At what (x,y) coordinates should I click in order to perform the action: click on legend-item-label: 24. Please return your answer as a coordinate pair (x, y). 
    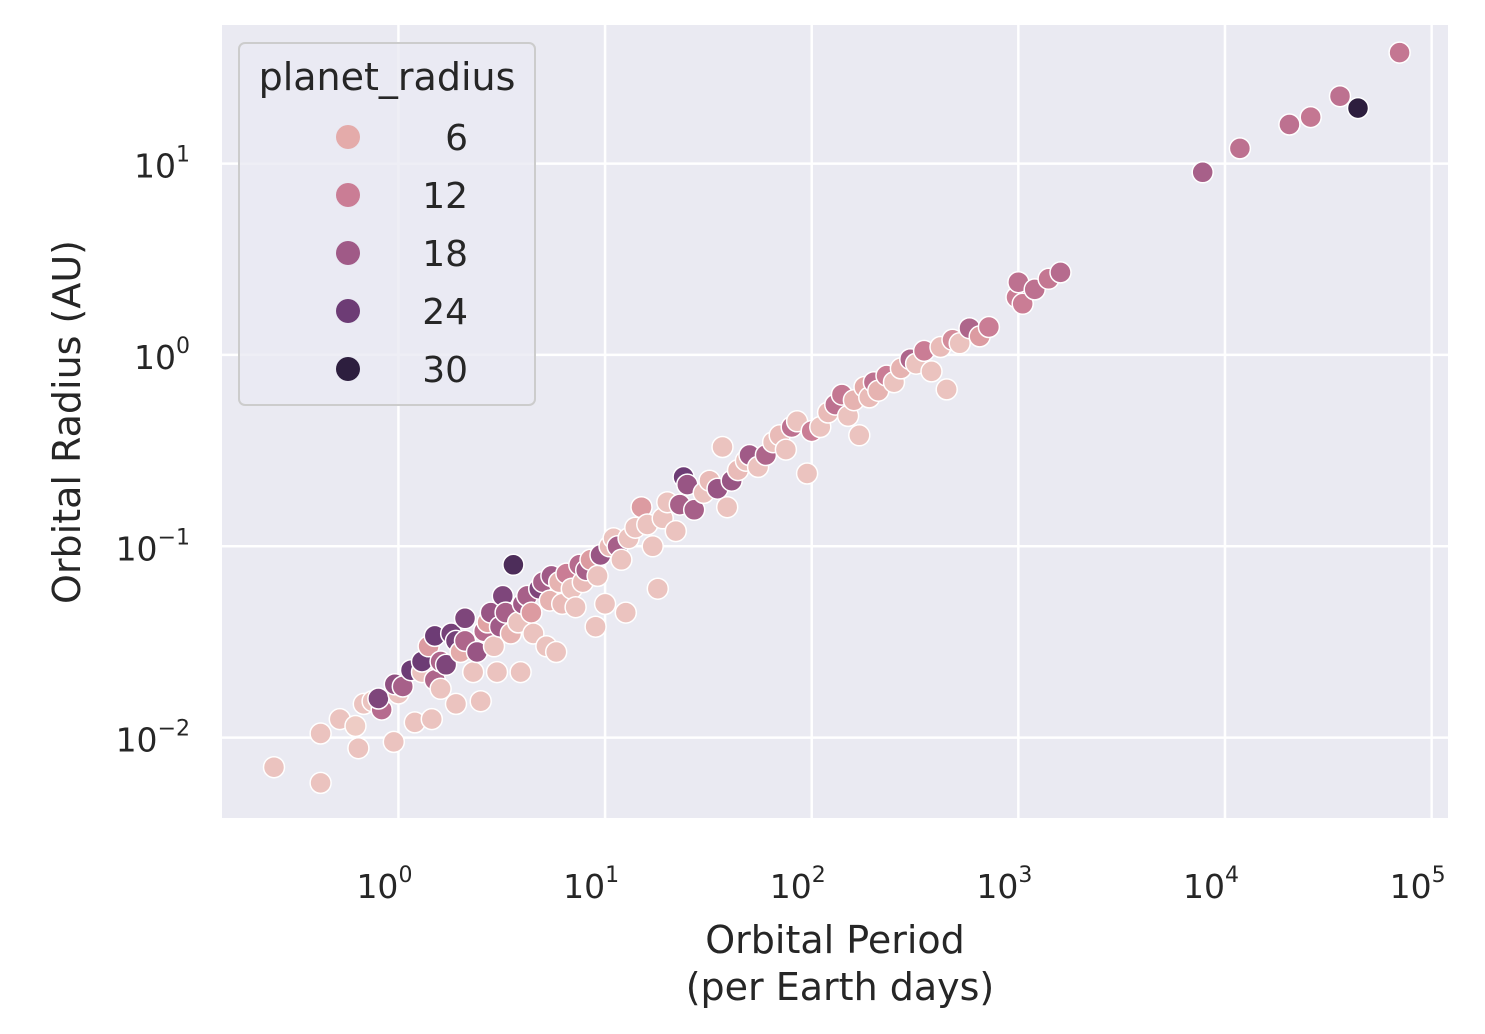
    Looking at the image, I should click on (445, 312).